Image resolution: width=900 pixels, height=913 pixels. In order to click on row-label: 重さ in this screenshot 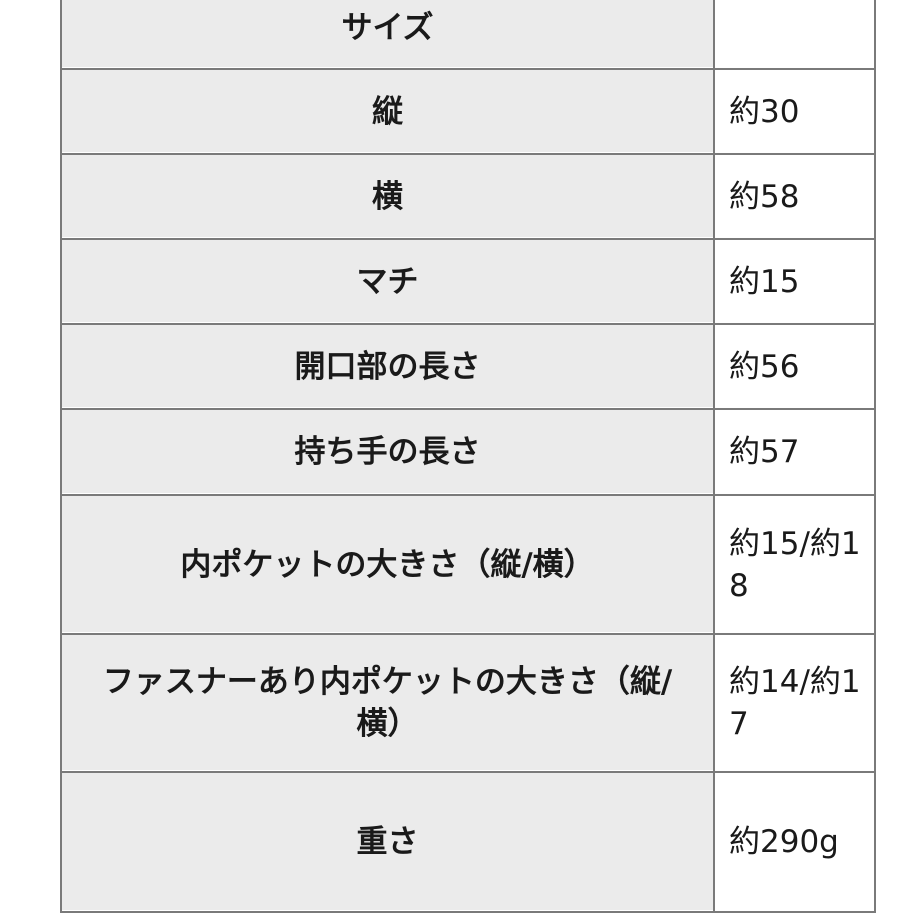, I will do `click(387, 843)`.